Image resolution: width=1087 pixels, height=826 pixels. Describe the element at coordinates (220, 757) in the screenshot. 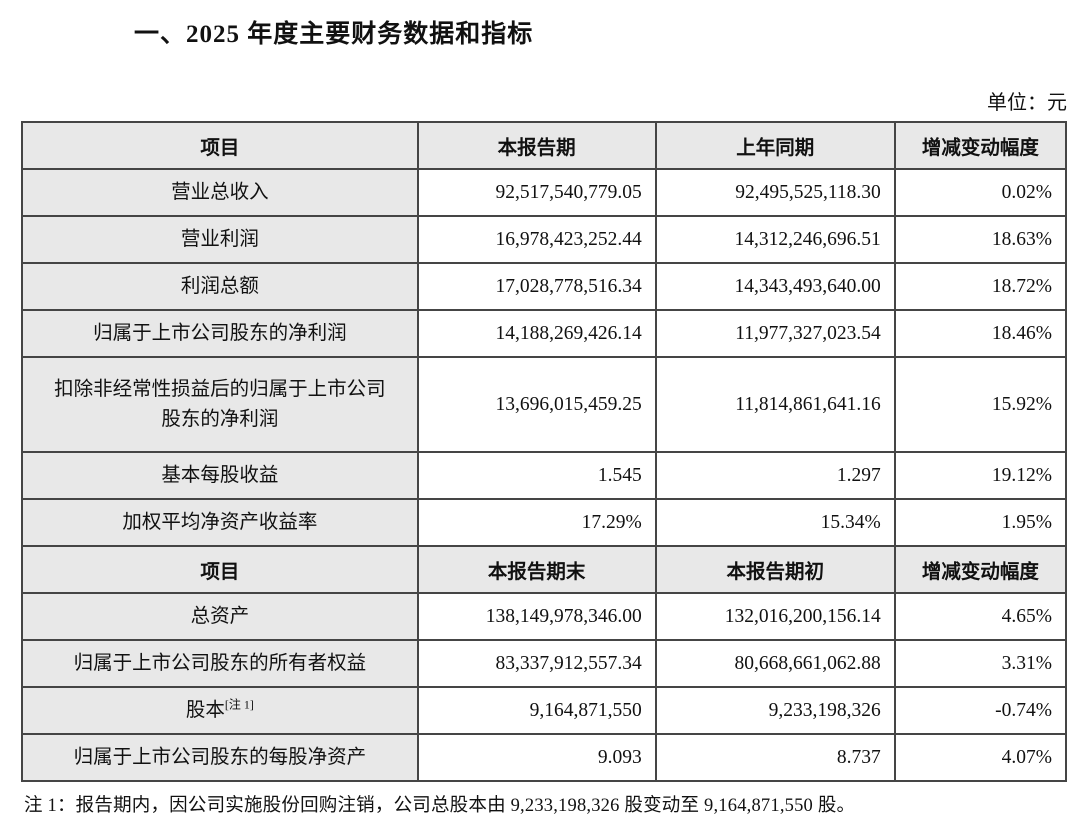

I see `row-item-label: 归属于上市公司股东的每股净资产` at that location.